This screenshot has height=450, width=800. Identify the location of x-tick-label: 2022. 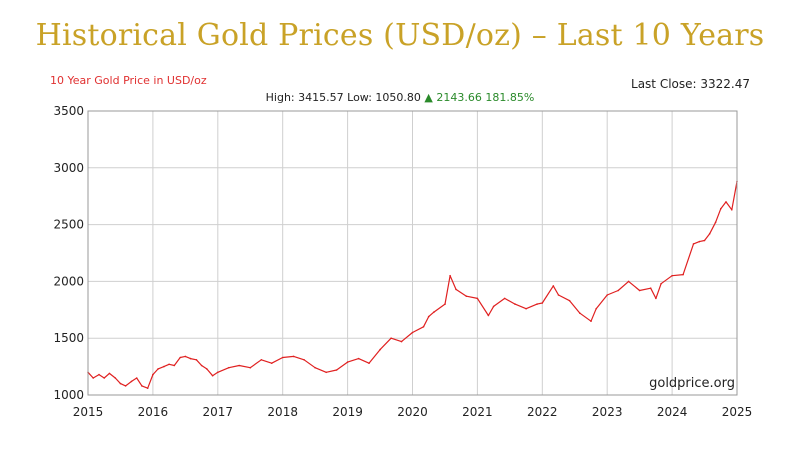
(542, 412).